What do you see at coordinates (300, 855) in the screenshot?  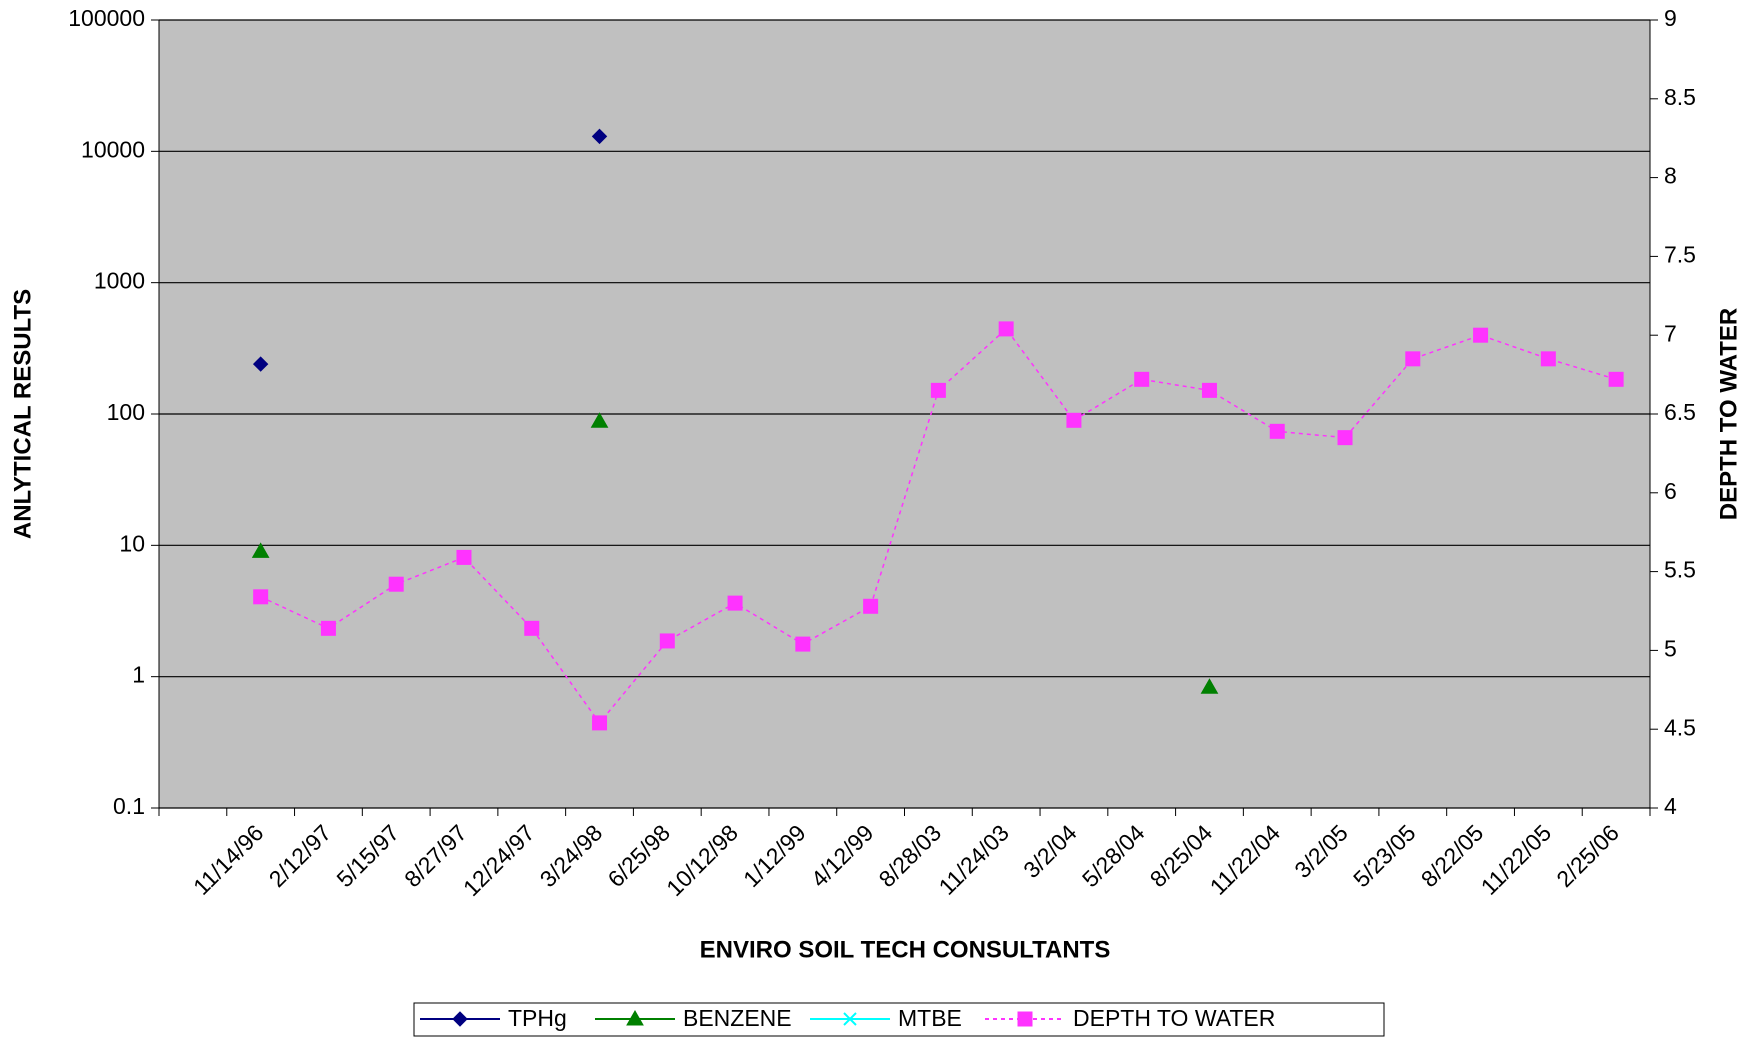 I see `x-tick-label: 2/12/97` at bounding box center [300, 855].